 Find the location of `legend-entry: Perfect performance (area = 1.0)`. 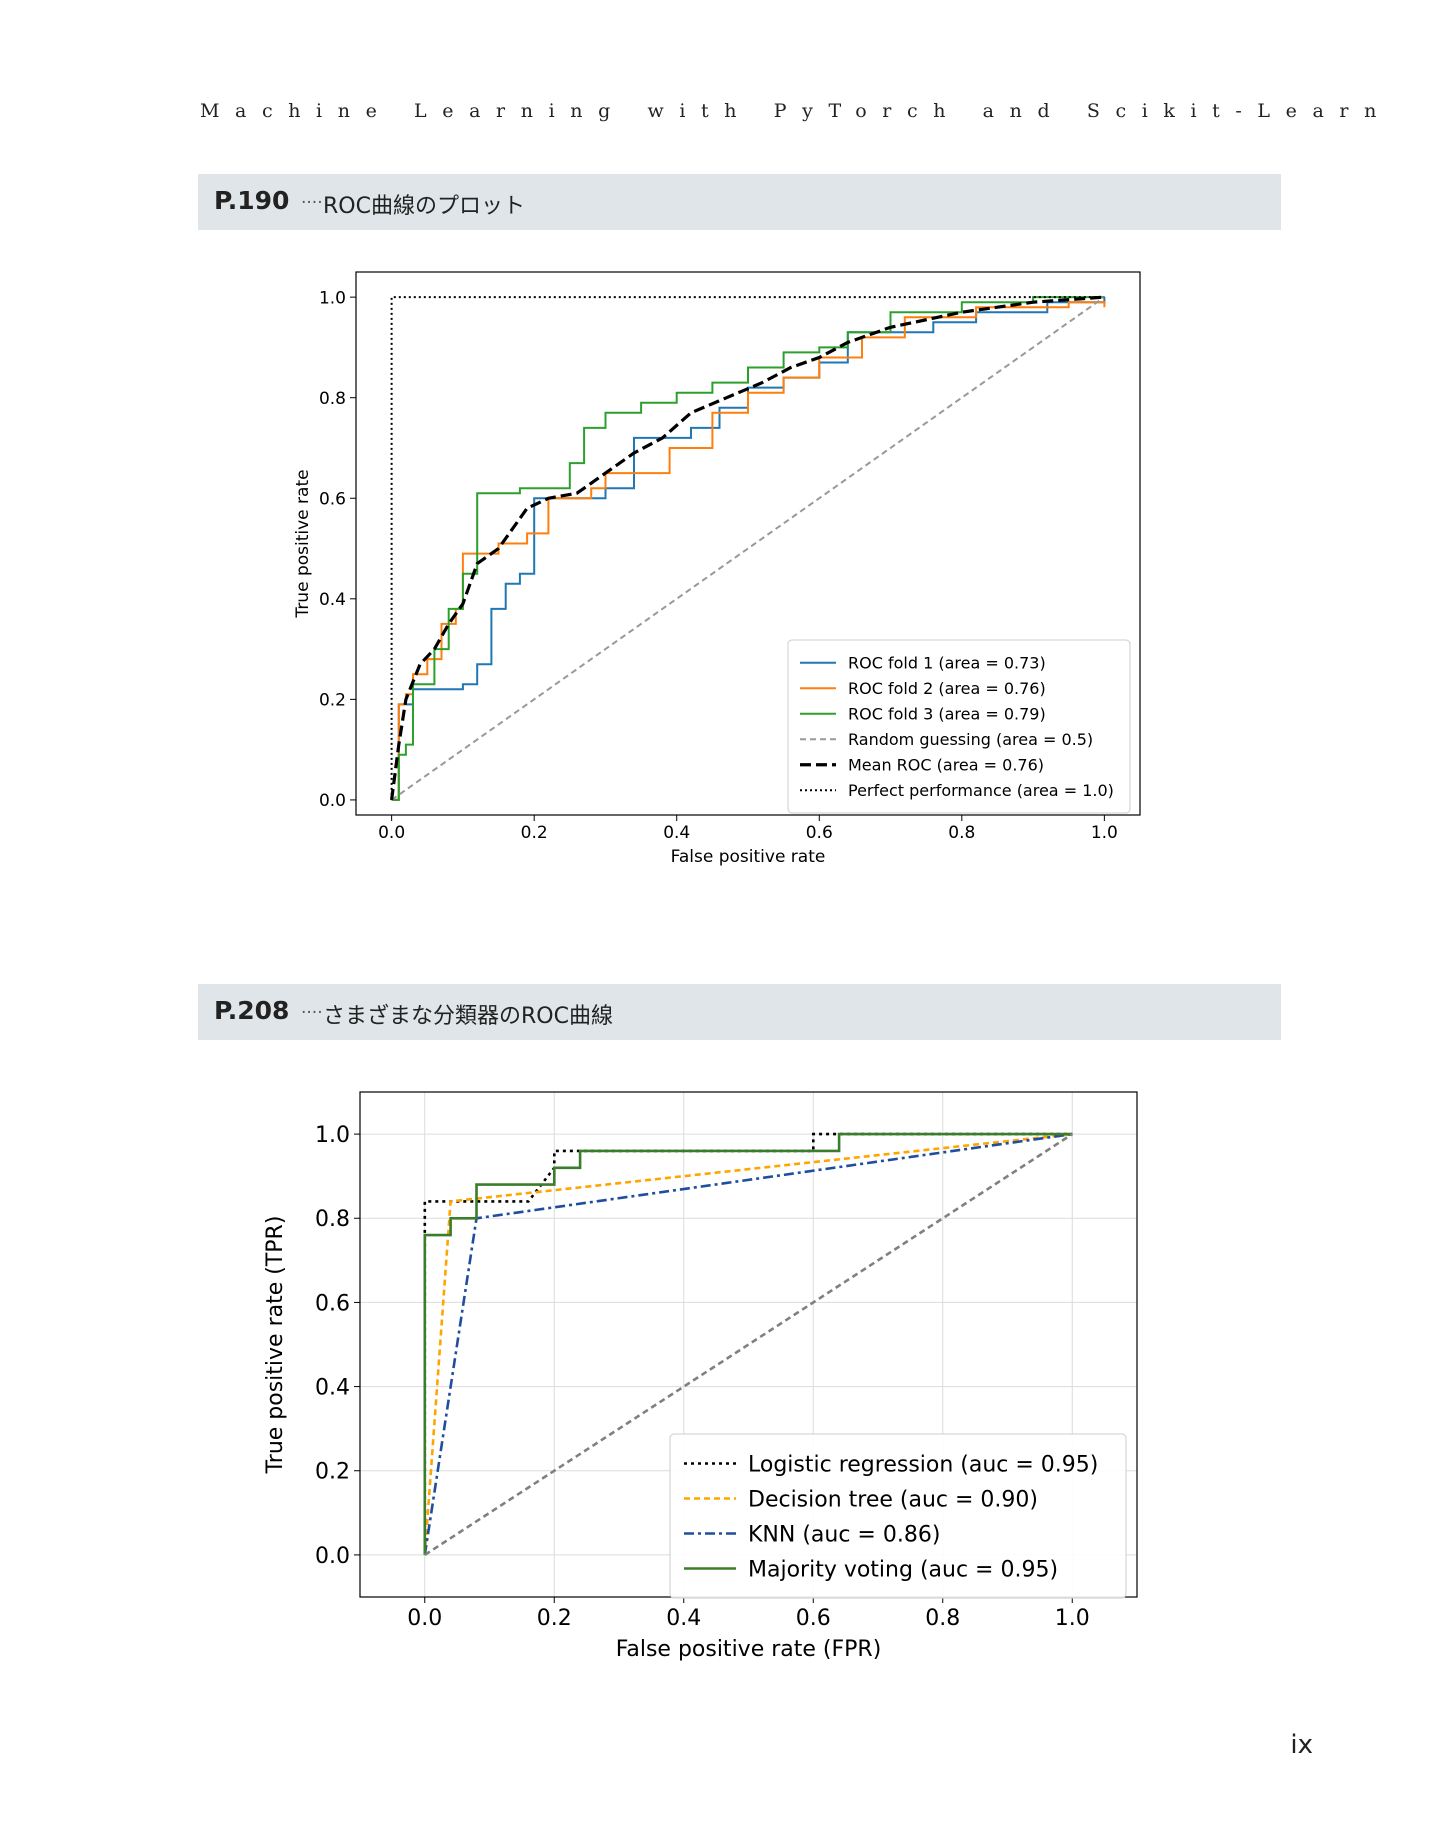

legend-entry: Perfect performance (area = 1.0) is located at coordinates (981, 790).